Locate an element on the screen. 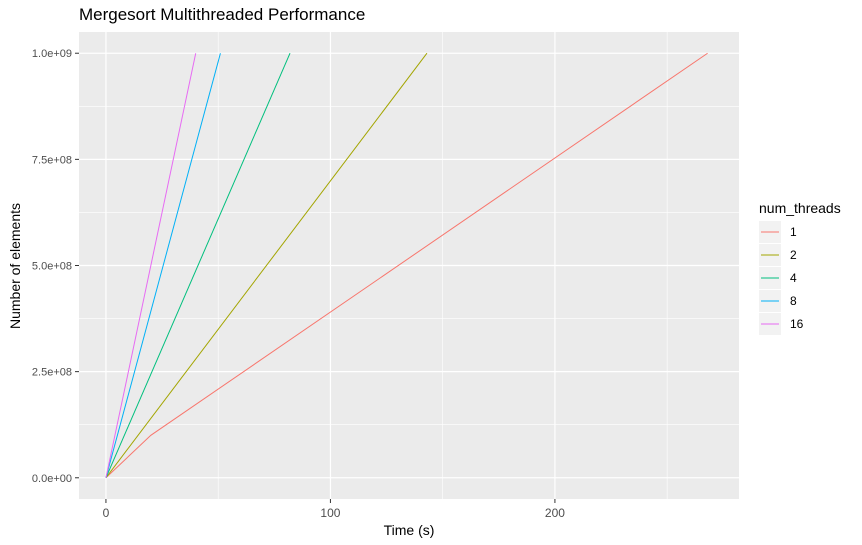 The width and height of the screenshot is (862, 545). y-tick-label: 7.5e+08 is located at coordinates (52, 160).